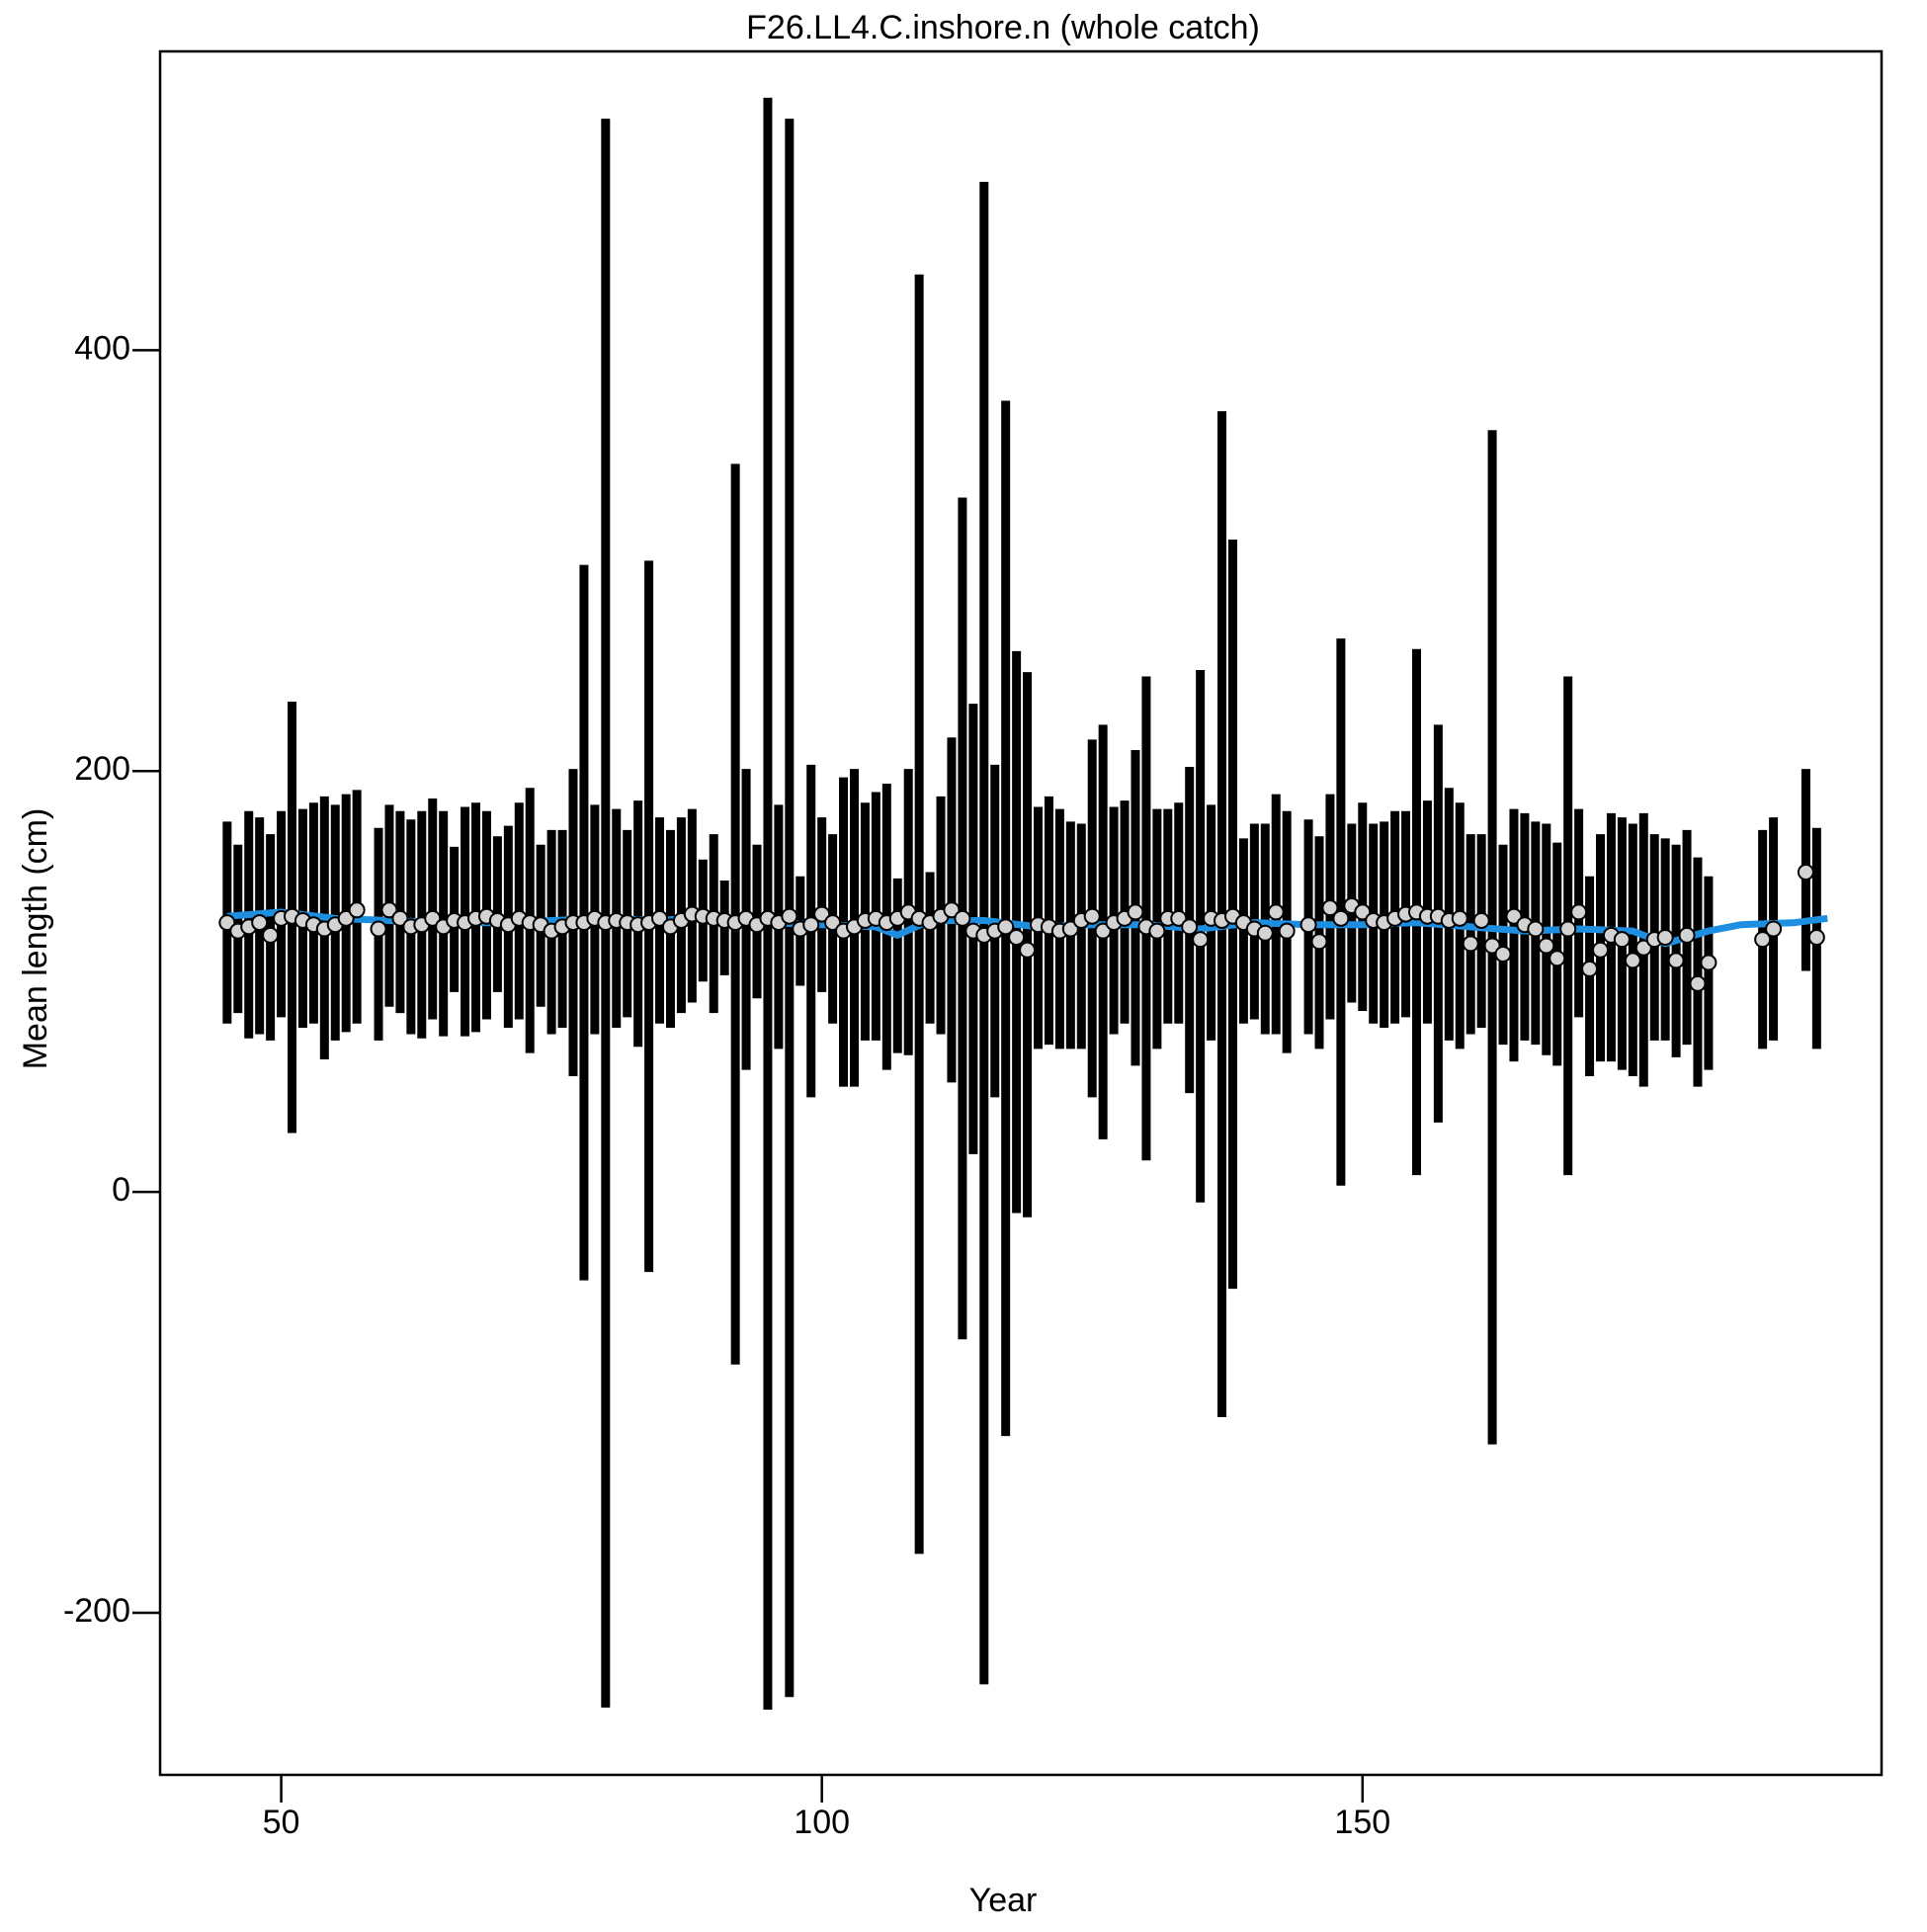  I want to click on x-tick-label: 150, so click(1362, 1822).